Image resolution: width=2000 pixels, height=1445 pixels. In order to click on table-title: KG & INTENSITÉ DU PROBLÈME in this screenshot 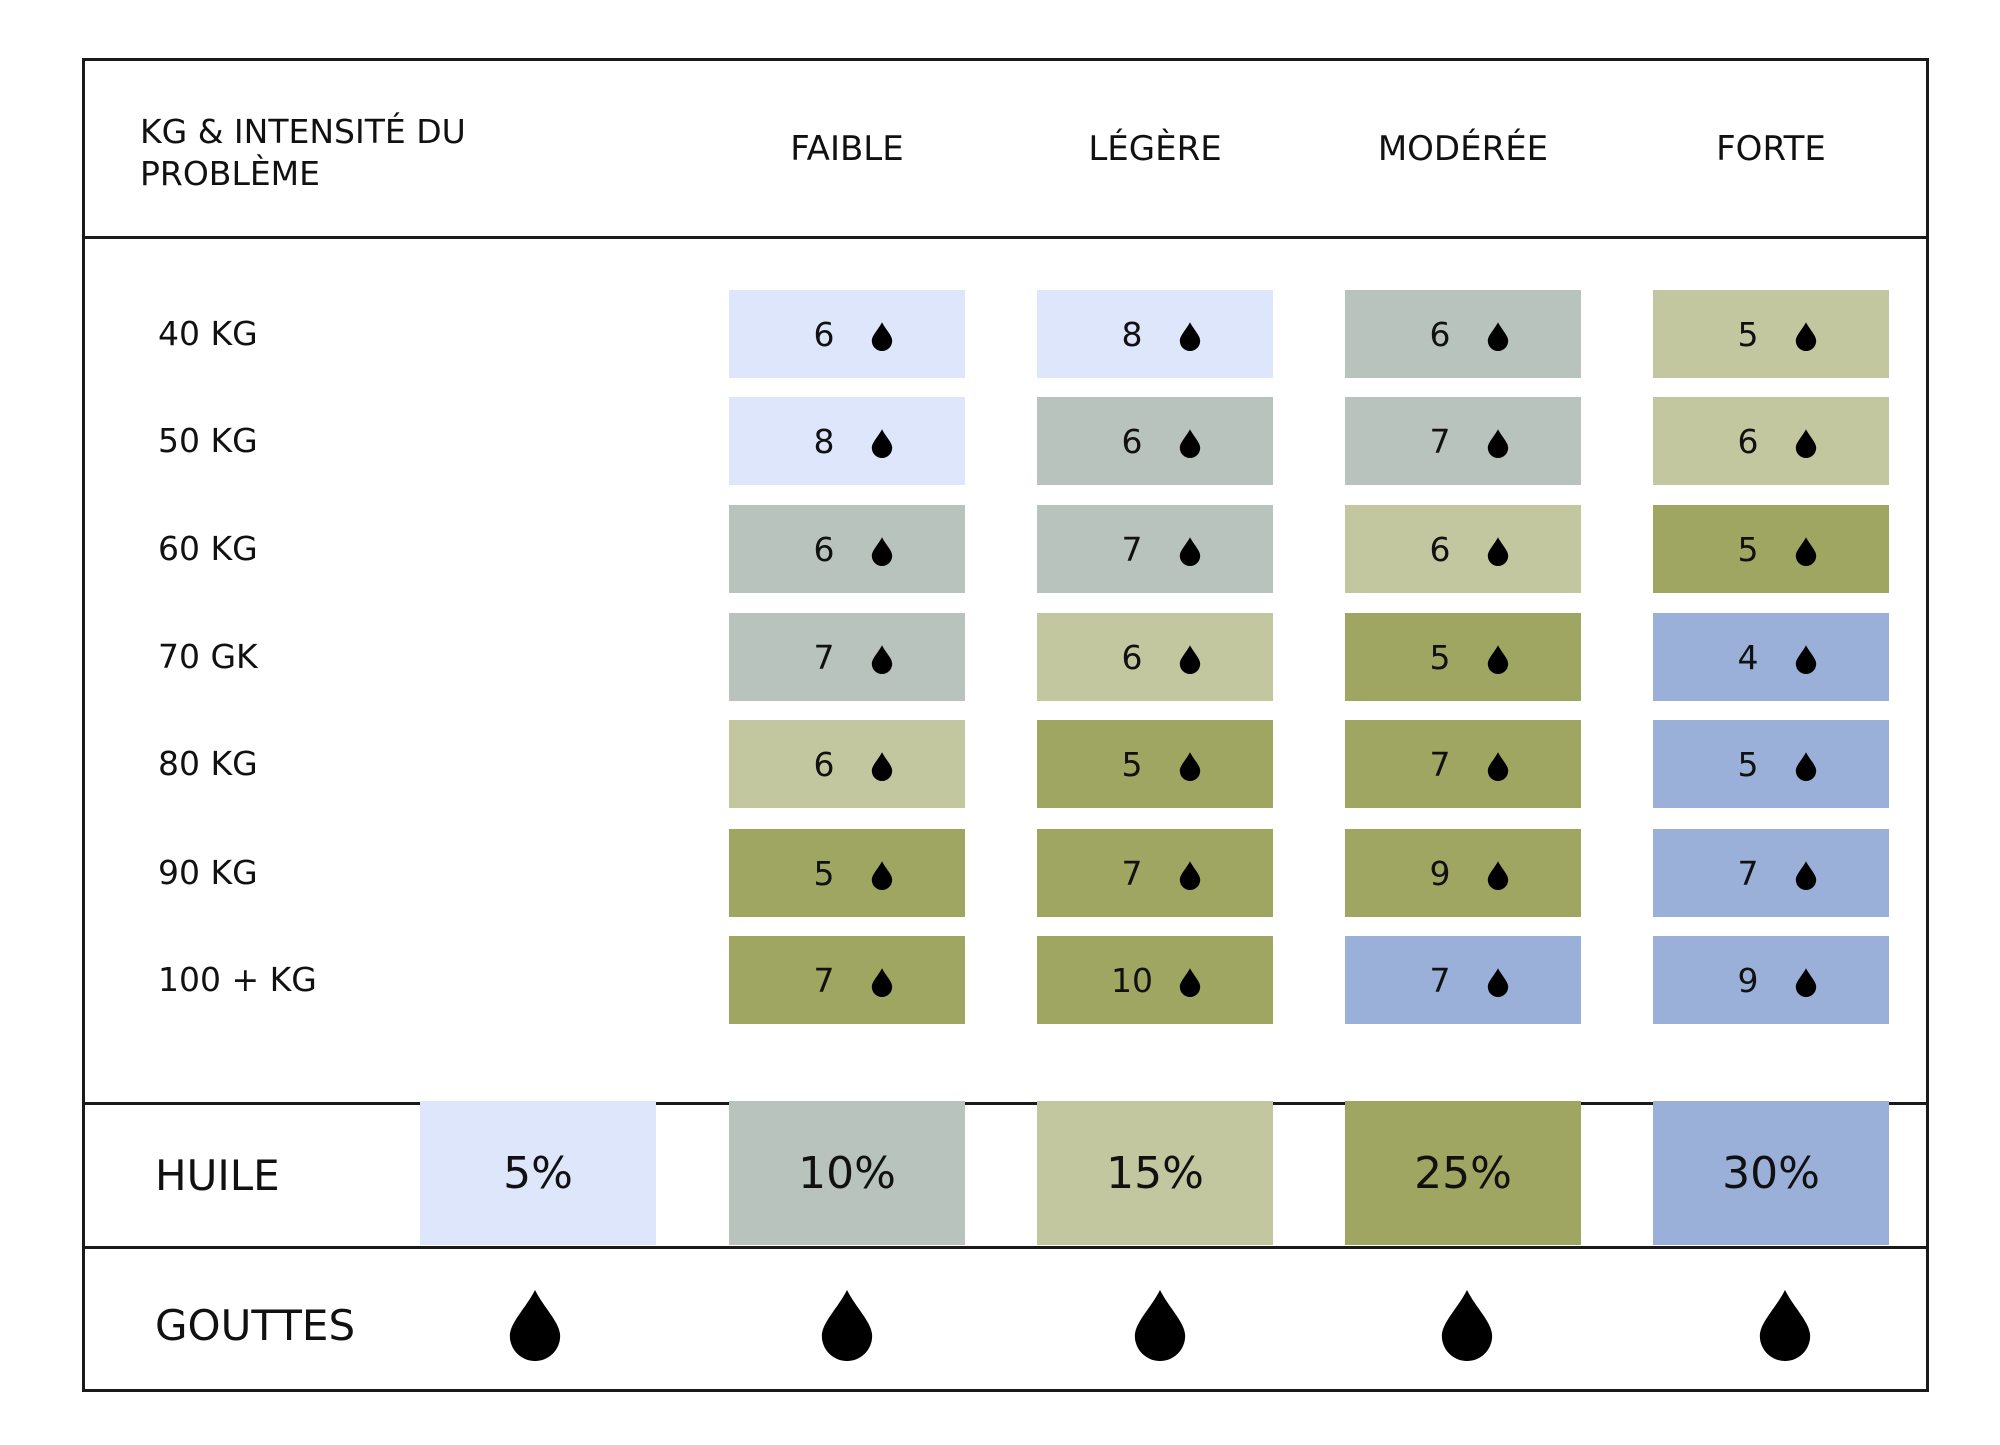, I will do `click(303, 152)`.